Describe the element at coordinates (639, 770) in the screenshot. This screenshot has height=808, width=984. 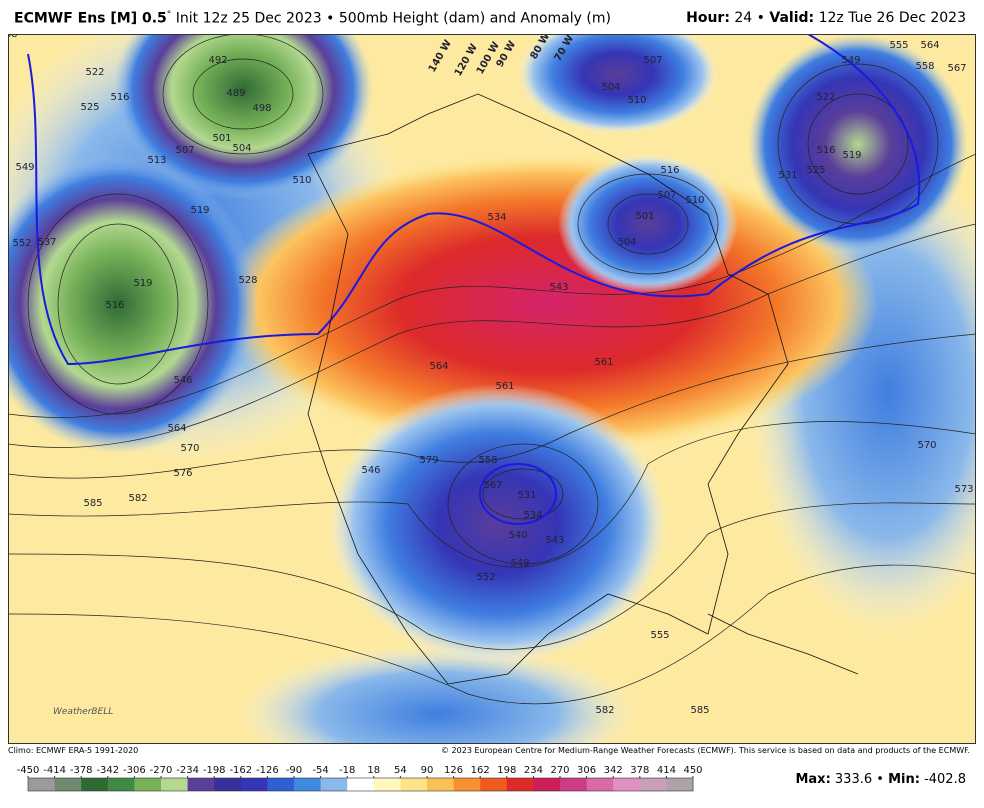
I see `colorbar-tick-label: 378` at that location.